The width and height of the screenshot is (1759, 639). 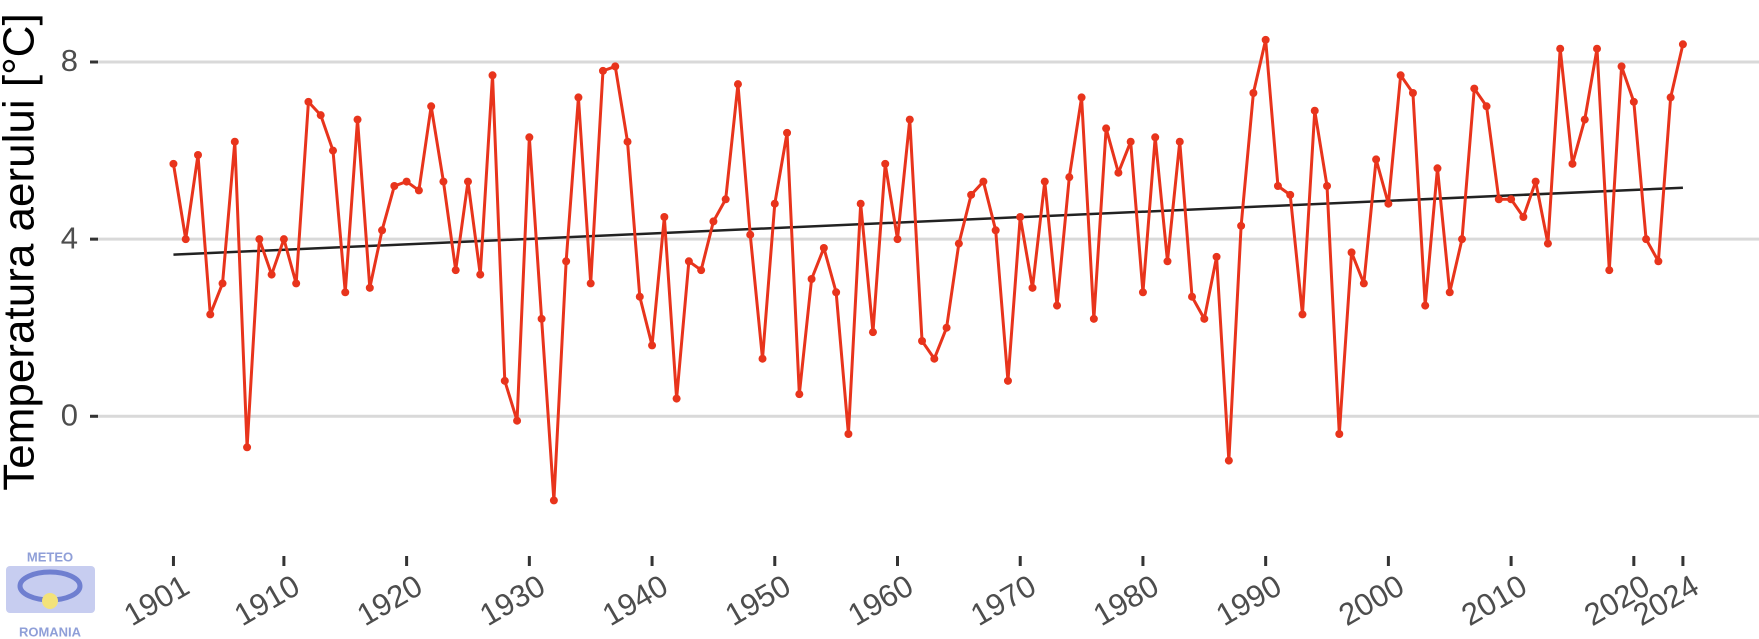 I want to click on logo: METEO ROMANIA, so click(x=50, y=594).